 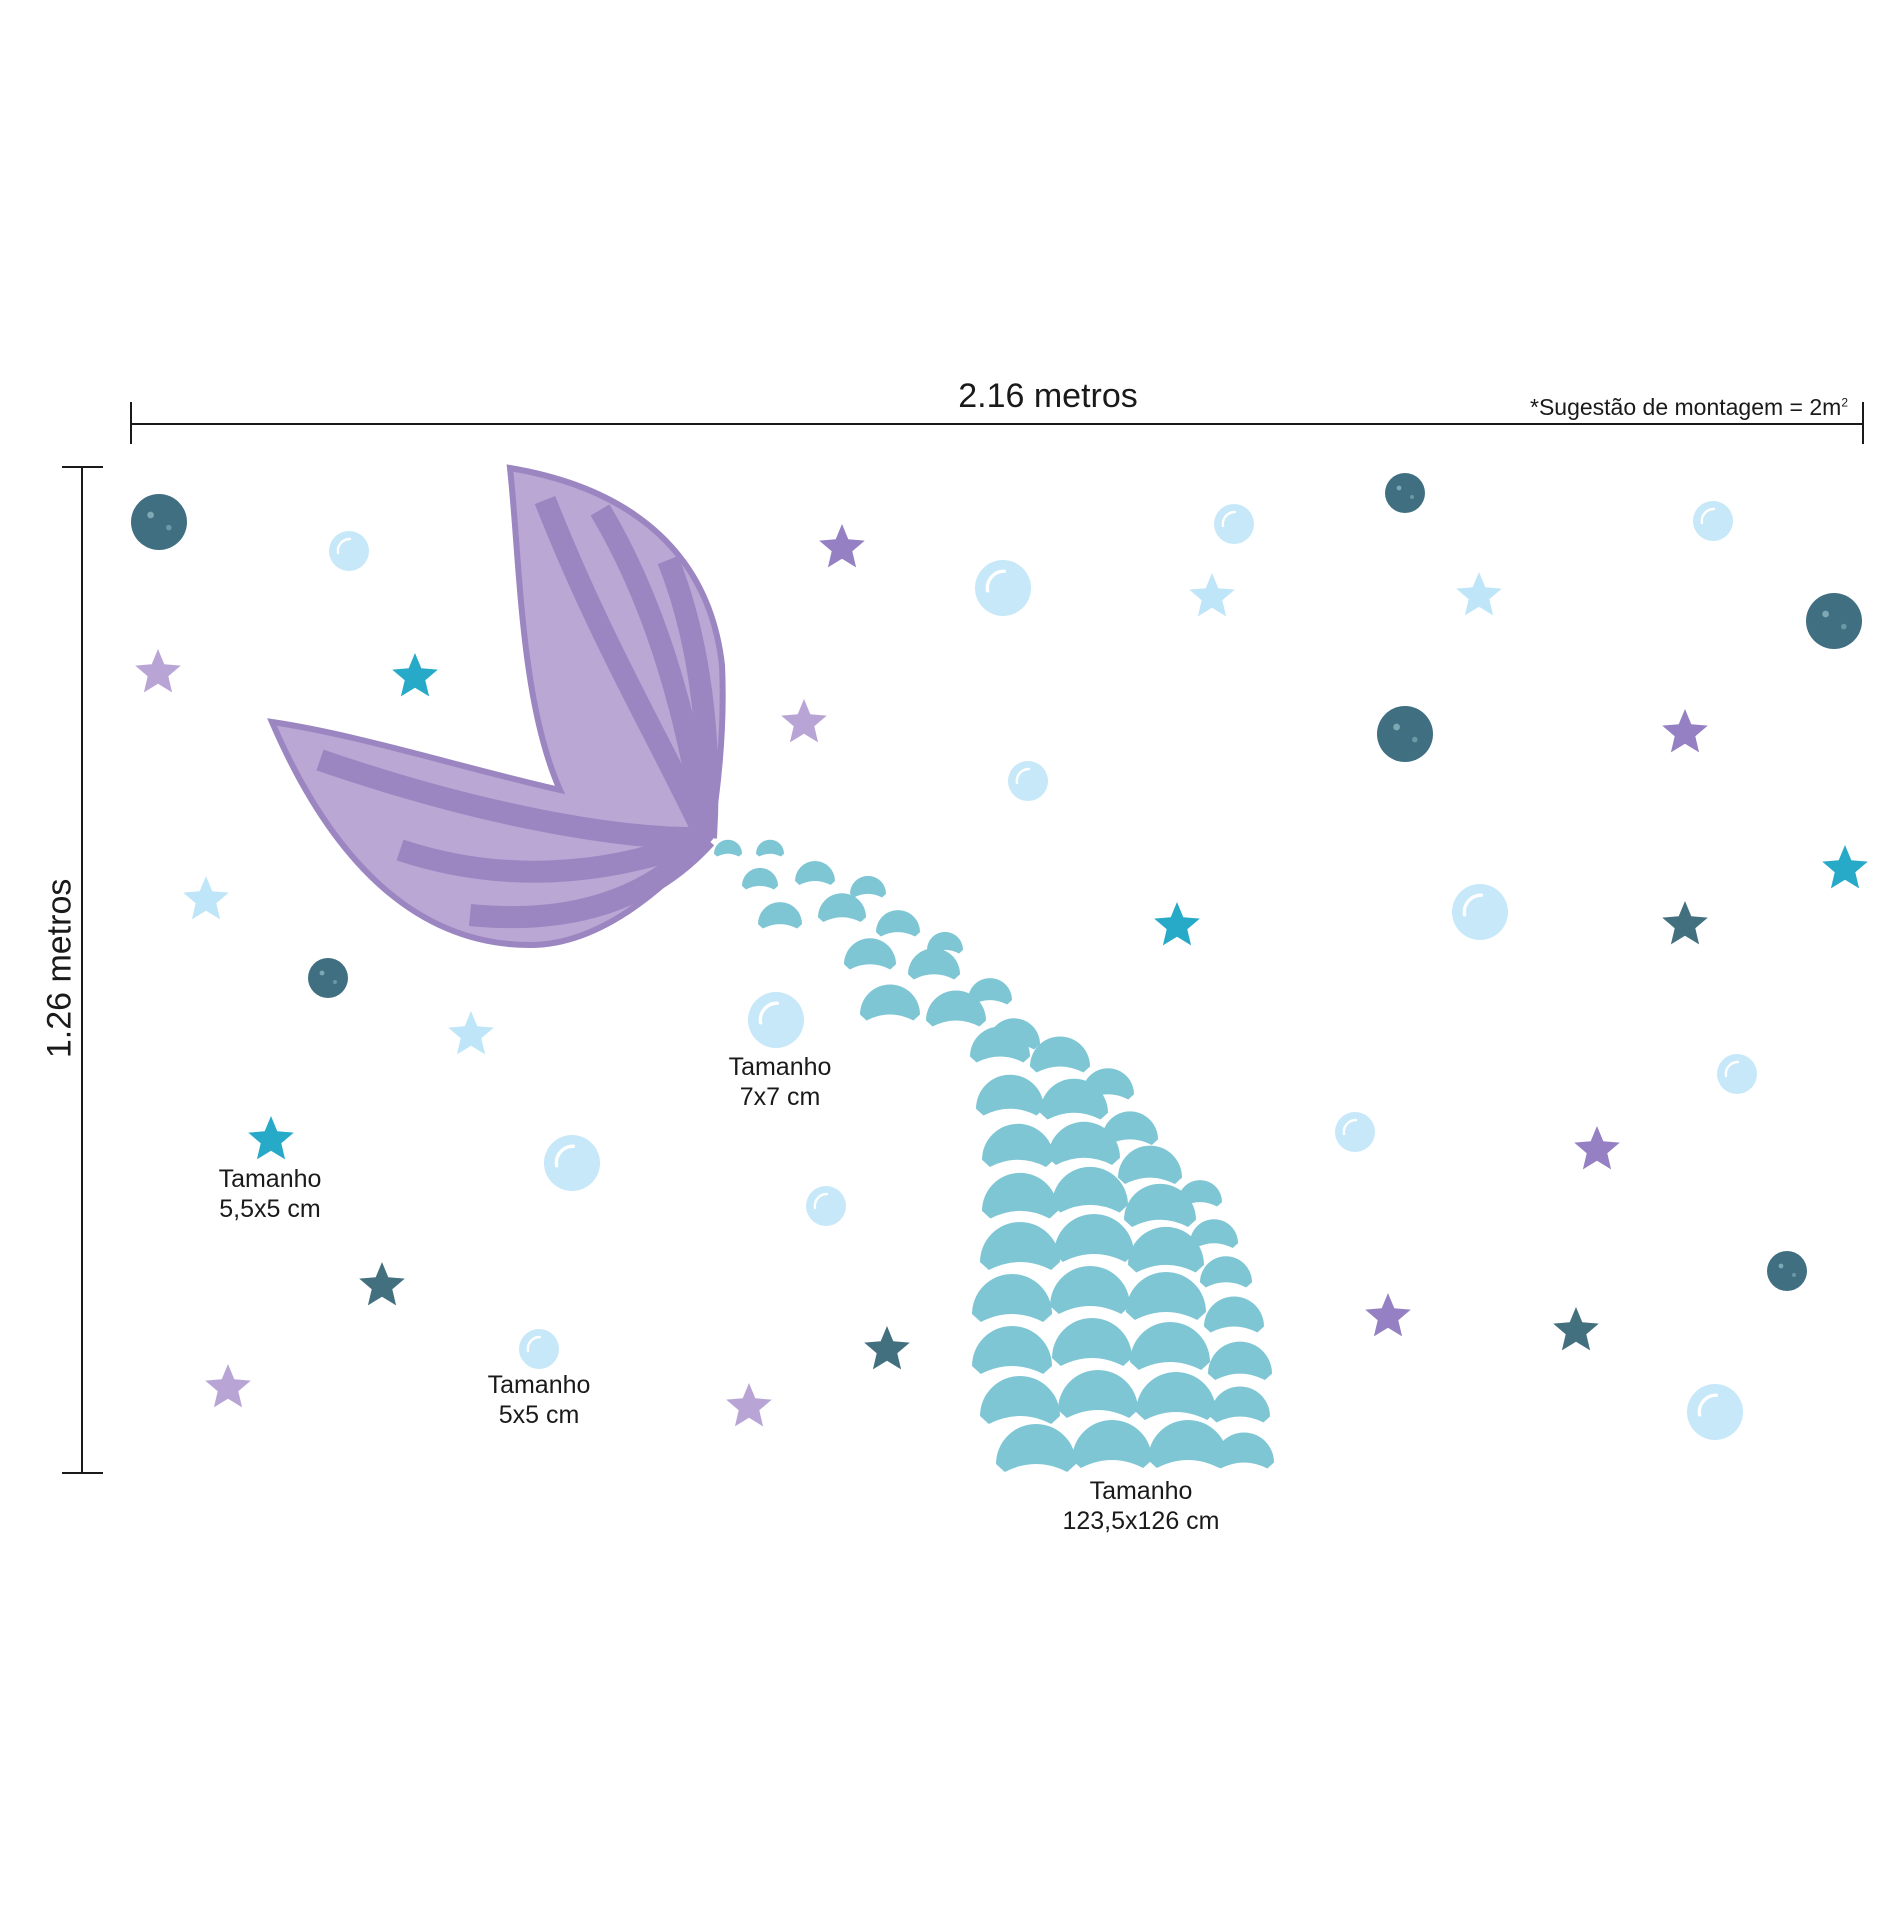 I want to click on size-label-value: 5x5 cm, so click(x=539, y=1415).